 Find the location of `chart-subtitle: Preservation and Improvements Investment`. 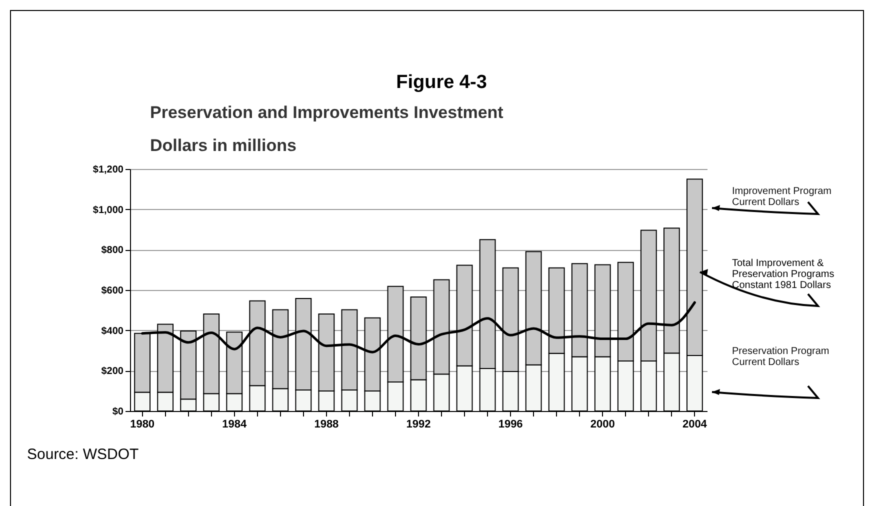

chart-subtitle: Preservation and Improvements Investment is located at coordinates (327, 113).